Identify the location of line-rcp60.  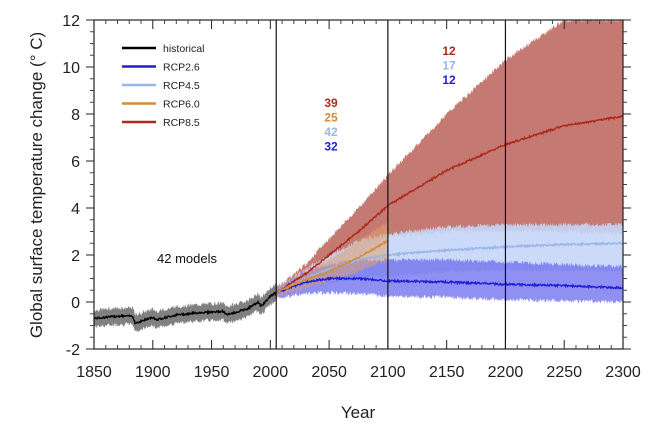
(332, 266).